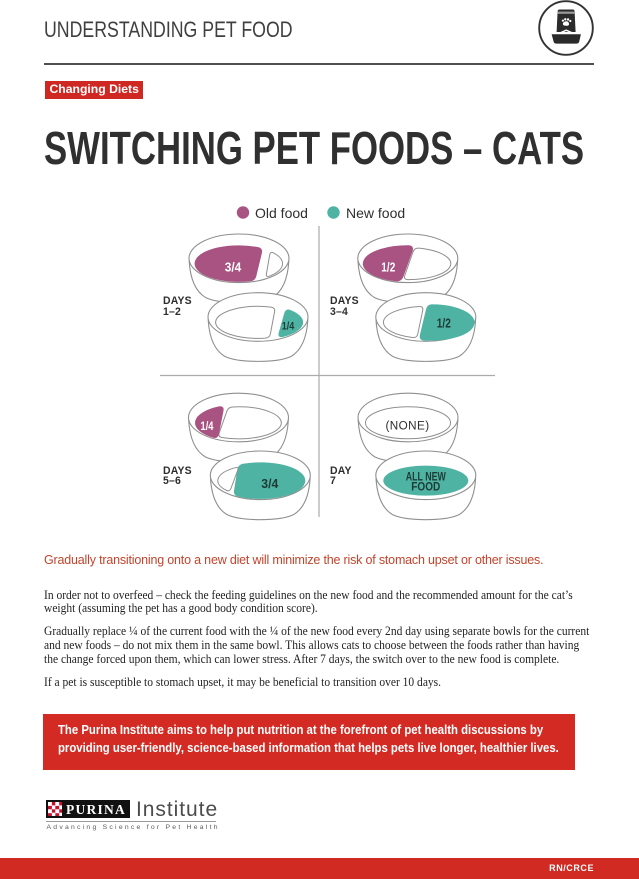 This screenshot has width=639, height=879. Describe the element at coordinates (425, 487) in the screenshot. I see `svg-text: FOOD` at that location.